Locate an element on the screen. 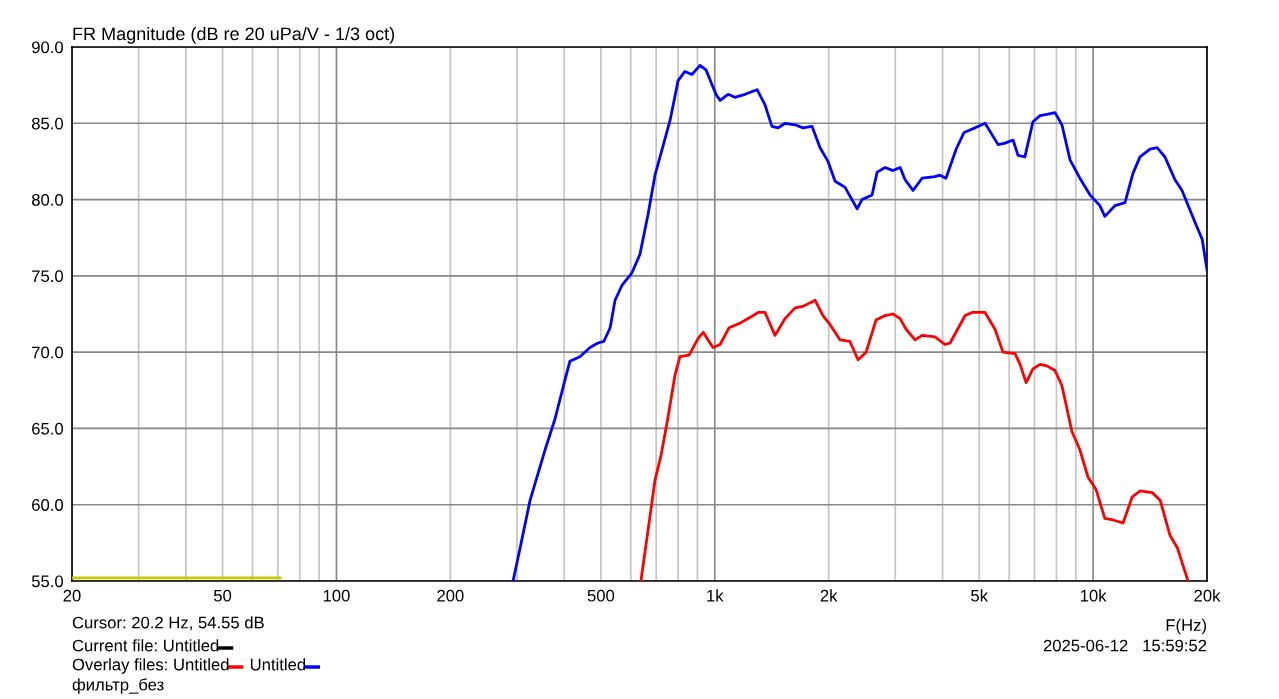  x-tick-label: 200 is located at coordinates (450, 595).